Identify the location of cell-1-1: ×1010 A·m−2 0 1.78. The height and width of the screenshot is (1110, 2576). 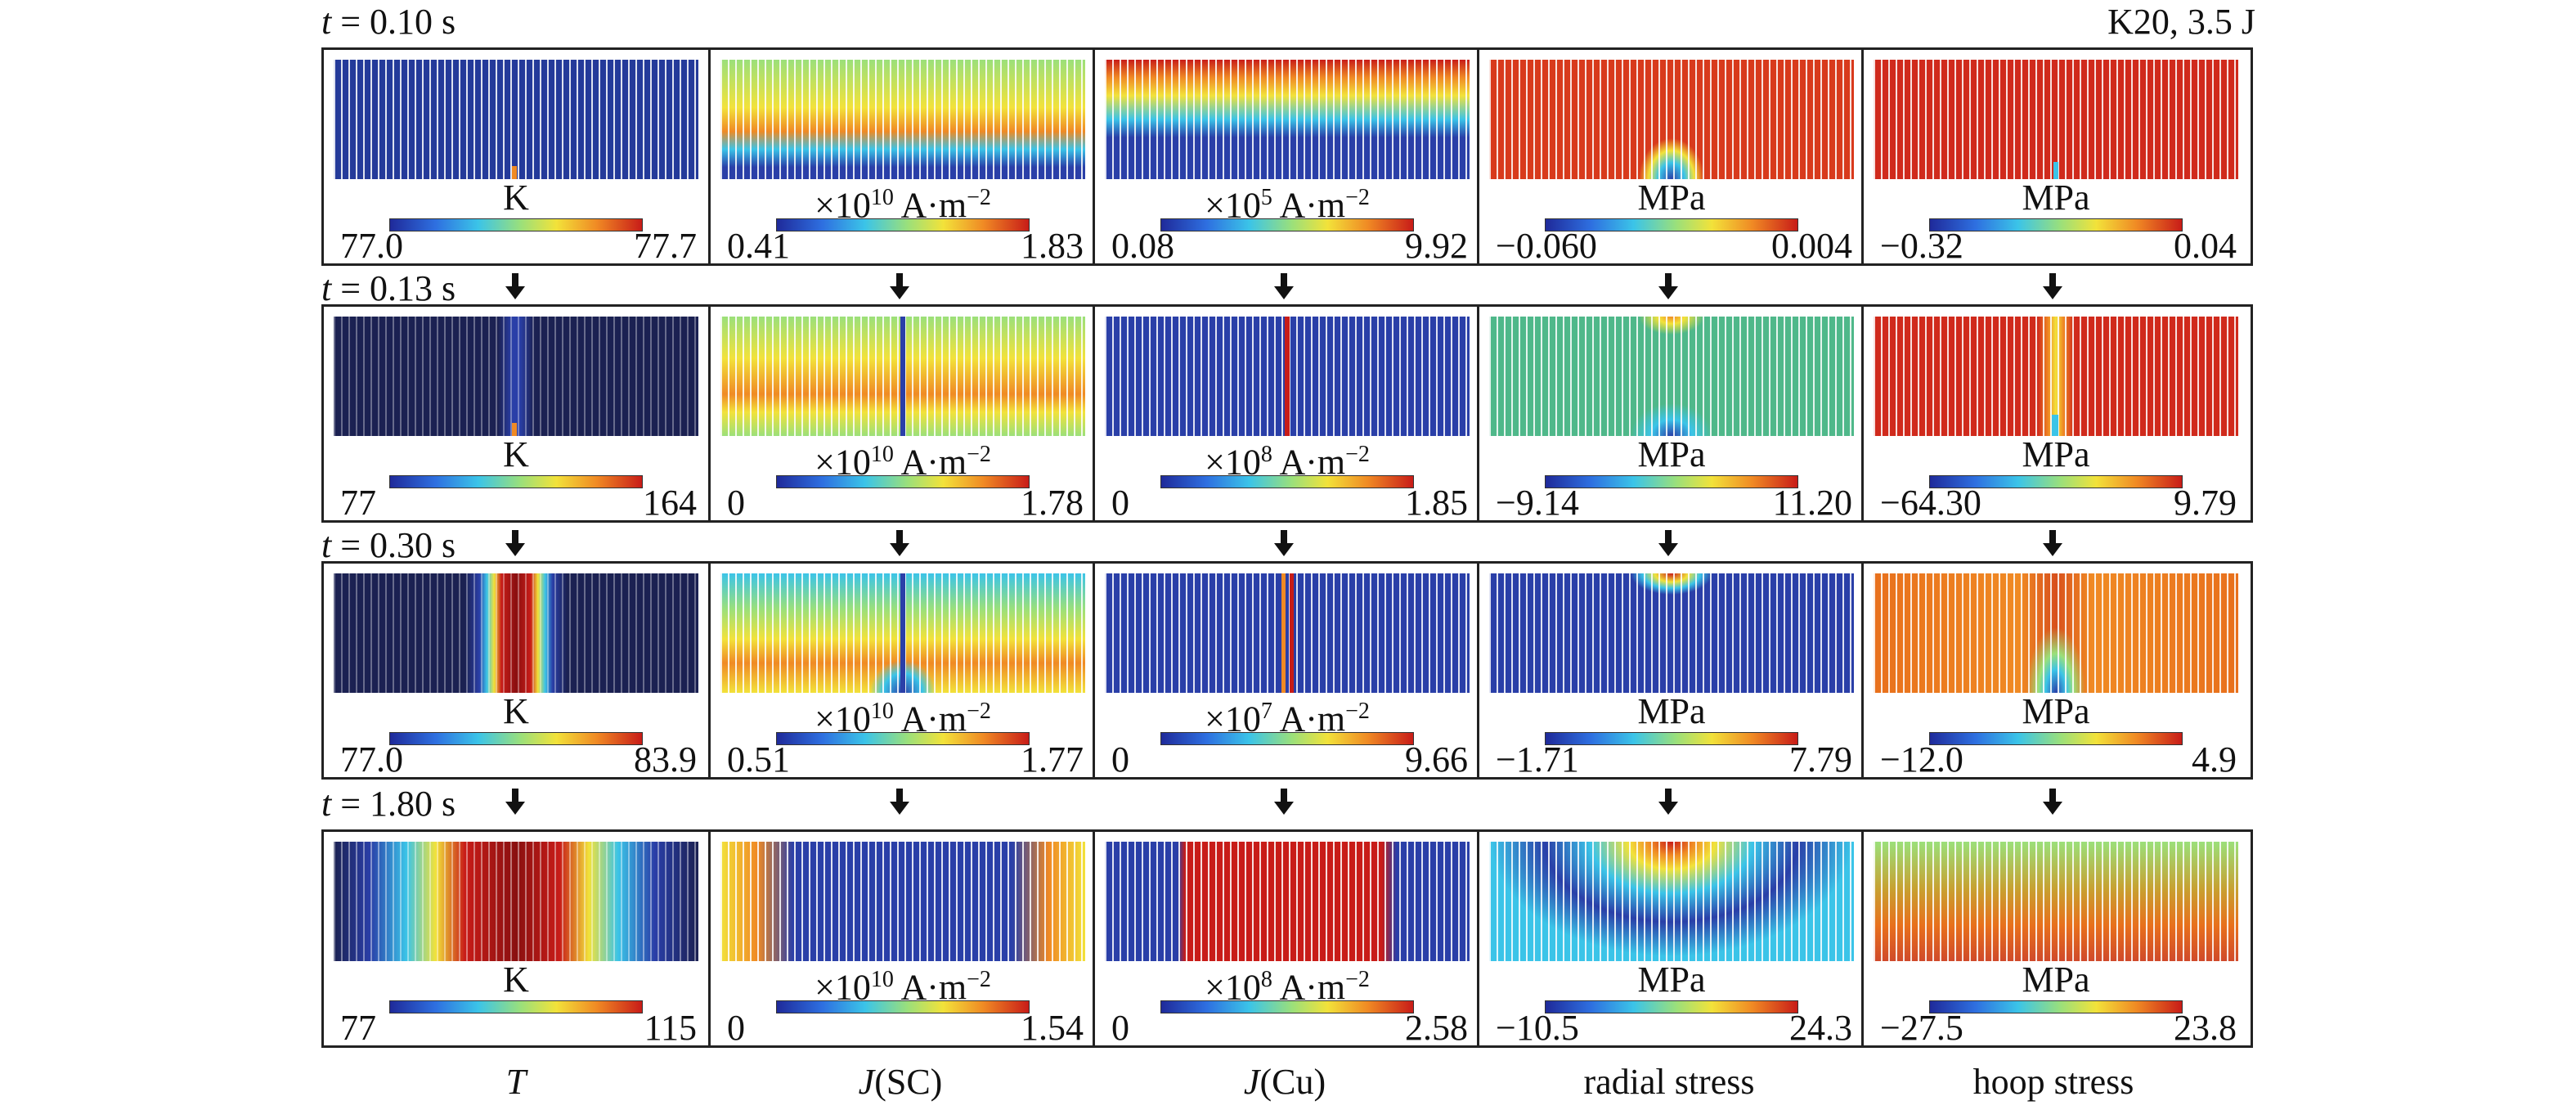
(901, 415).